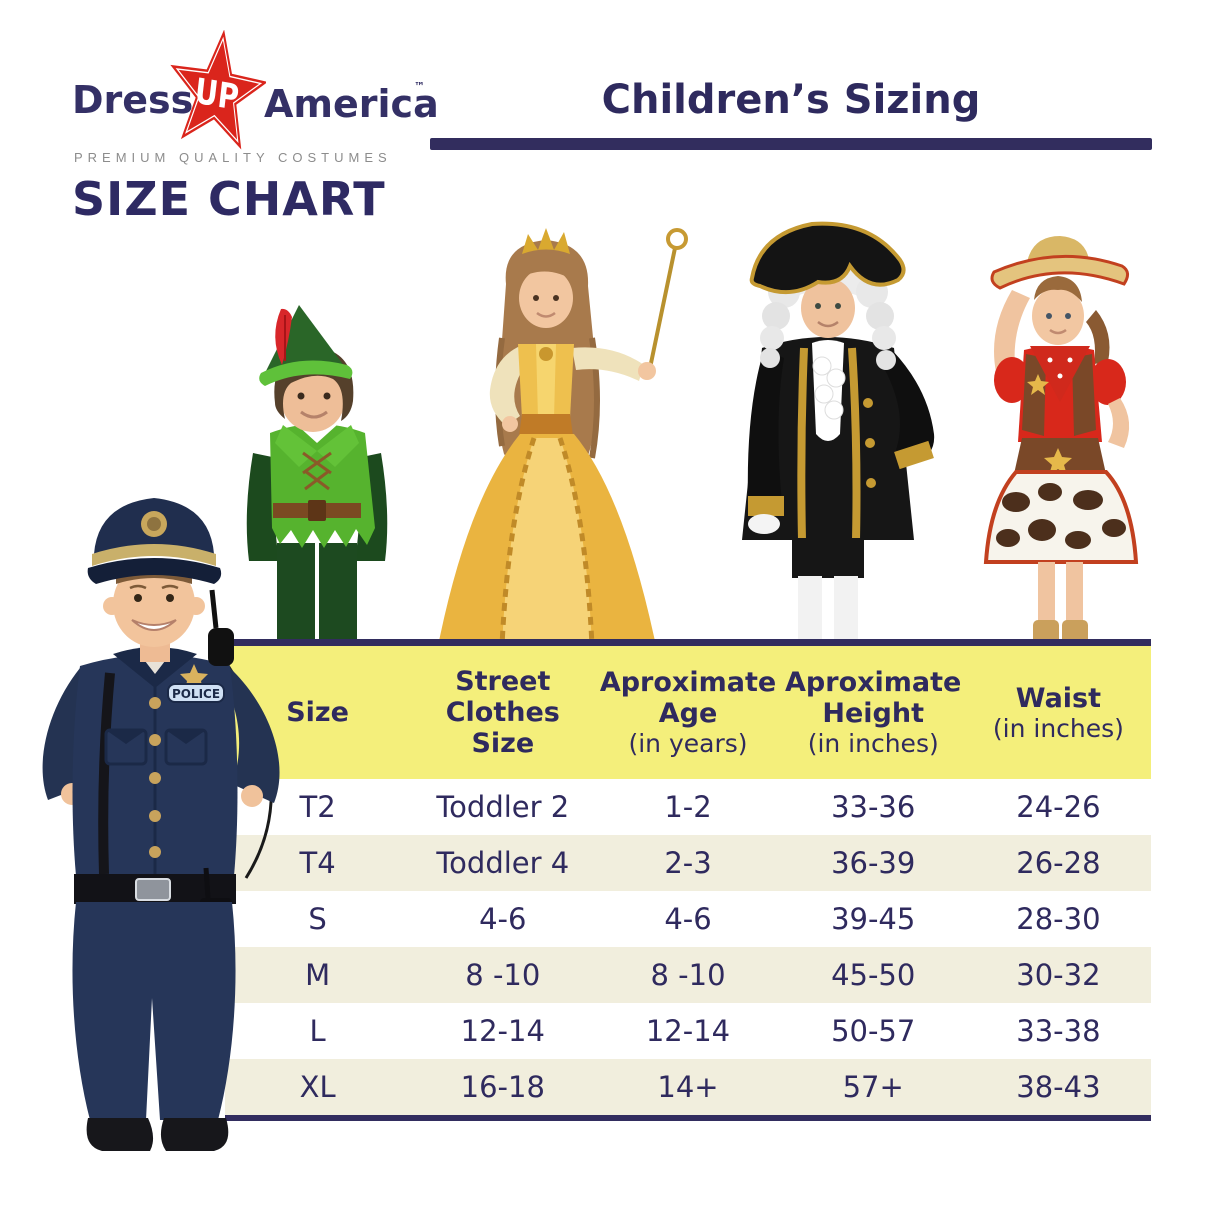 The width and height of the screenshot is (1214, 1214). Describe the element at coordinates (229, 199) in the screenshot. I see `size-chart-heading: SIZE CHART` at that location.